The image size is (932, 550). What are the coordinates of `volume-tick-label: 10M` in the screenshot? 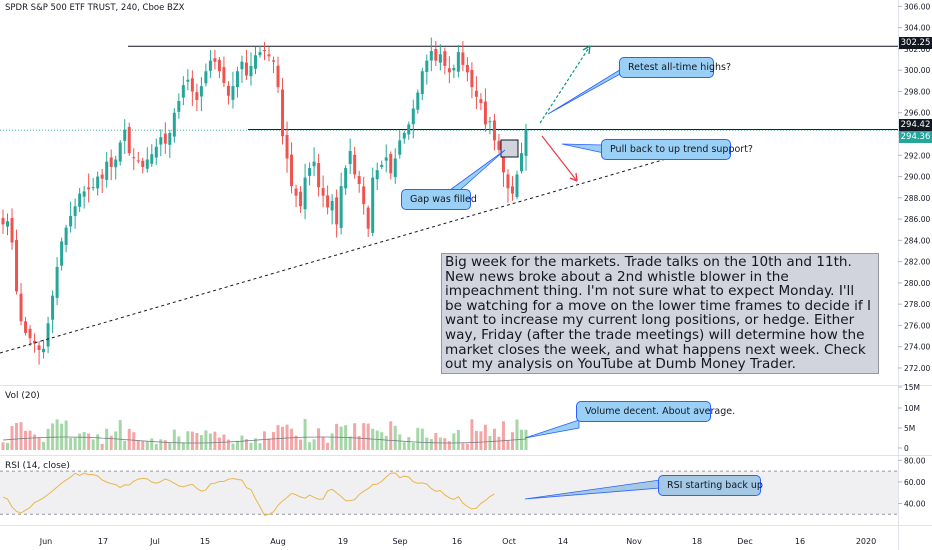 It's located at (912, 408).